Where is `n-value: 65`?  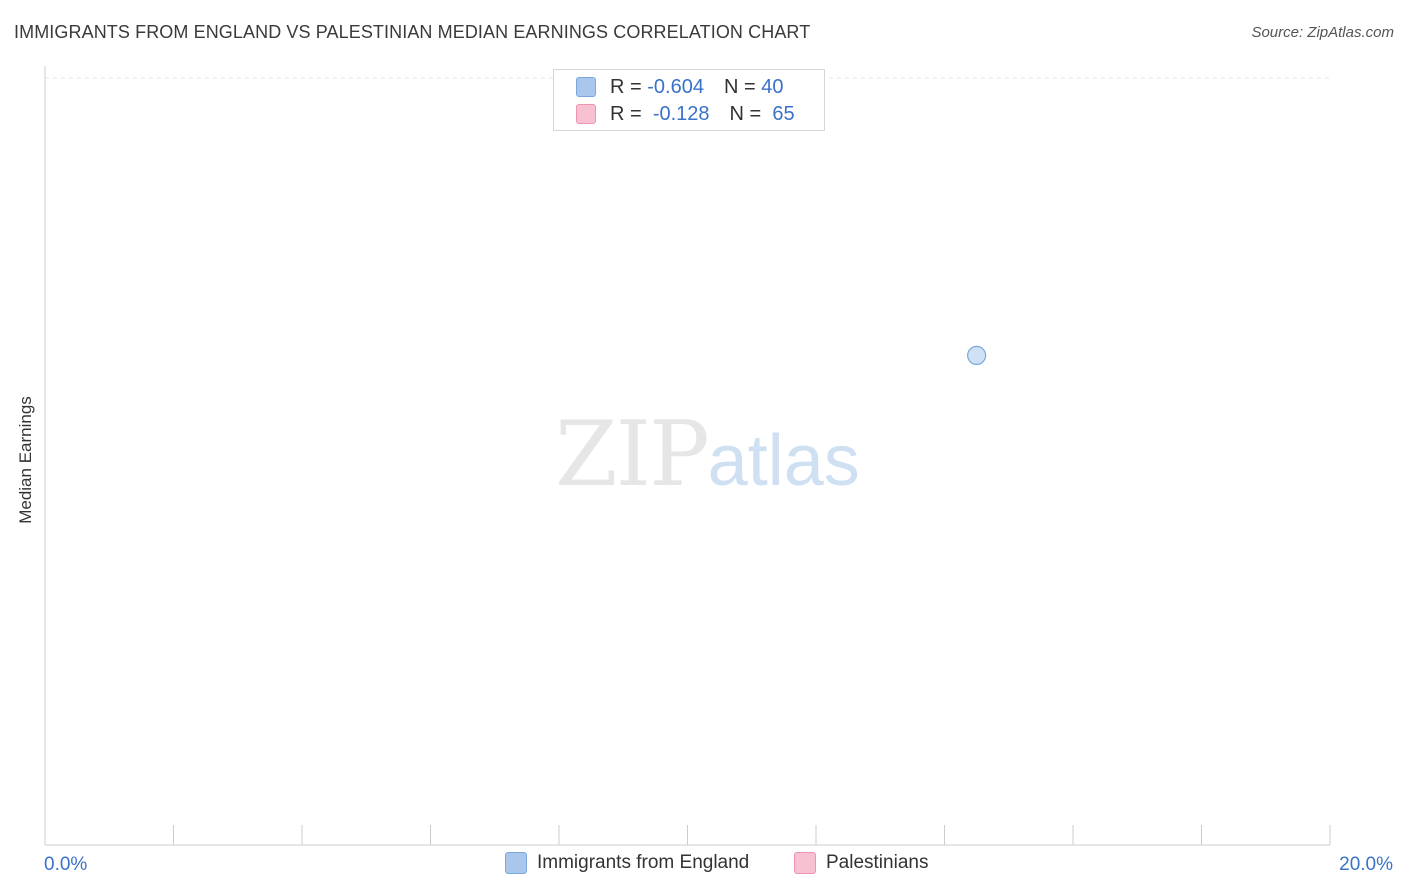
n-value: 65 is located at coordinates (783, 113).